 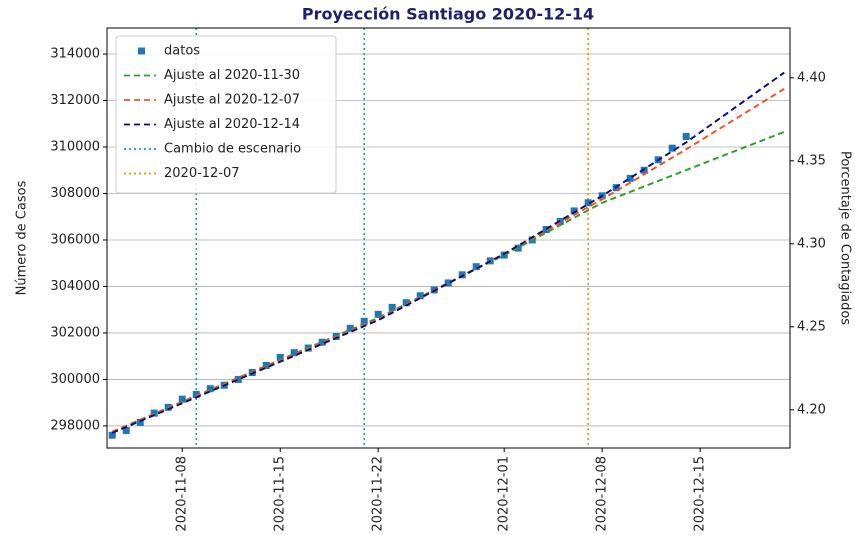 I want to click on legend-label: Cambio de escenario, so click(x=232, y=149).